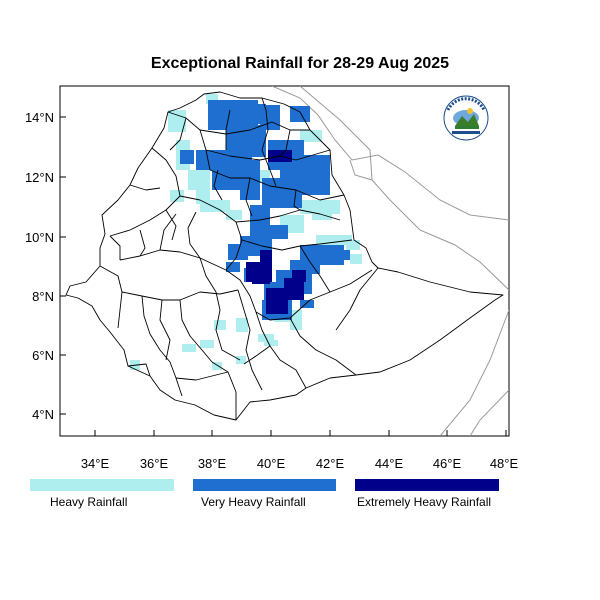 This screenshot has width=600, height=600. I want to click on x-tick-label: 44°E, so click(389, 463).